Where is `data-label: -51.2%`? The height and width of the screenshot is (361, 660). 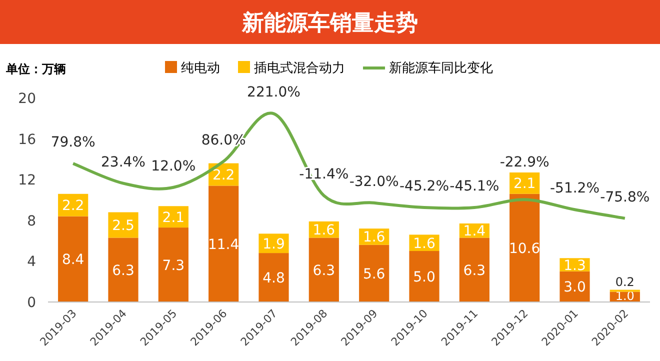
data-label: -51.2% is located at coordinates (575, 188).